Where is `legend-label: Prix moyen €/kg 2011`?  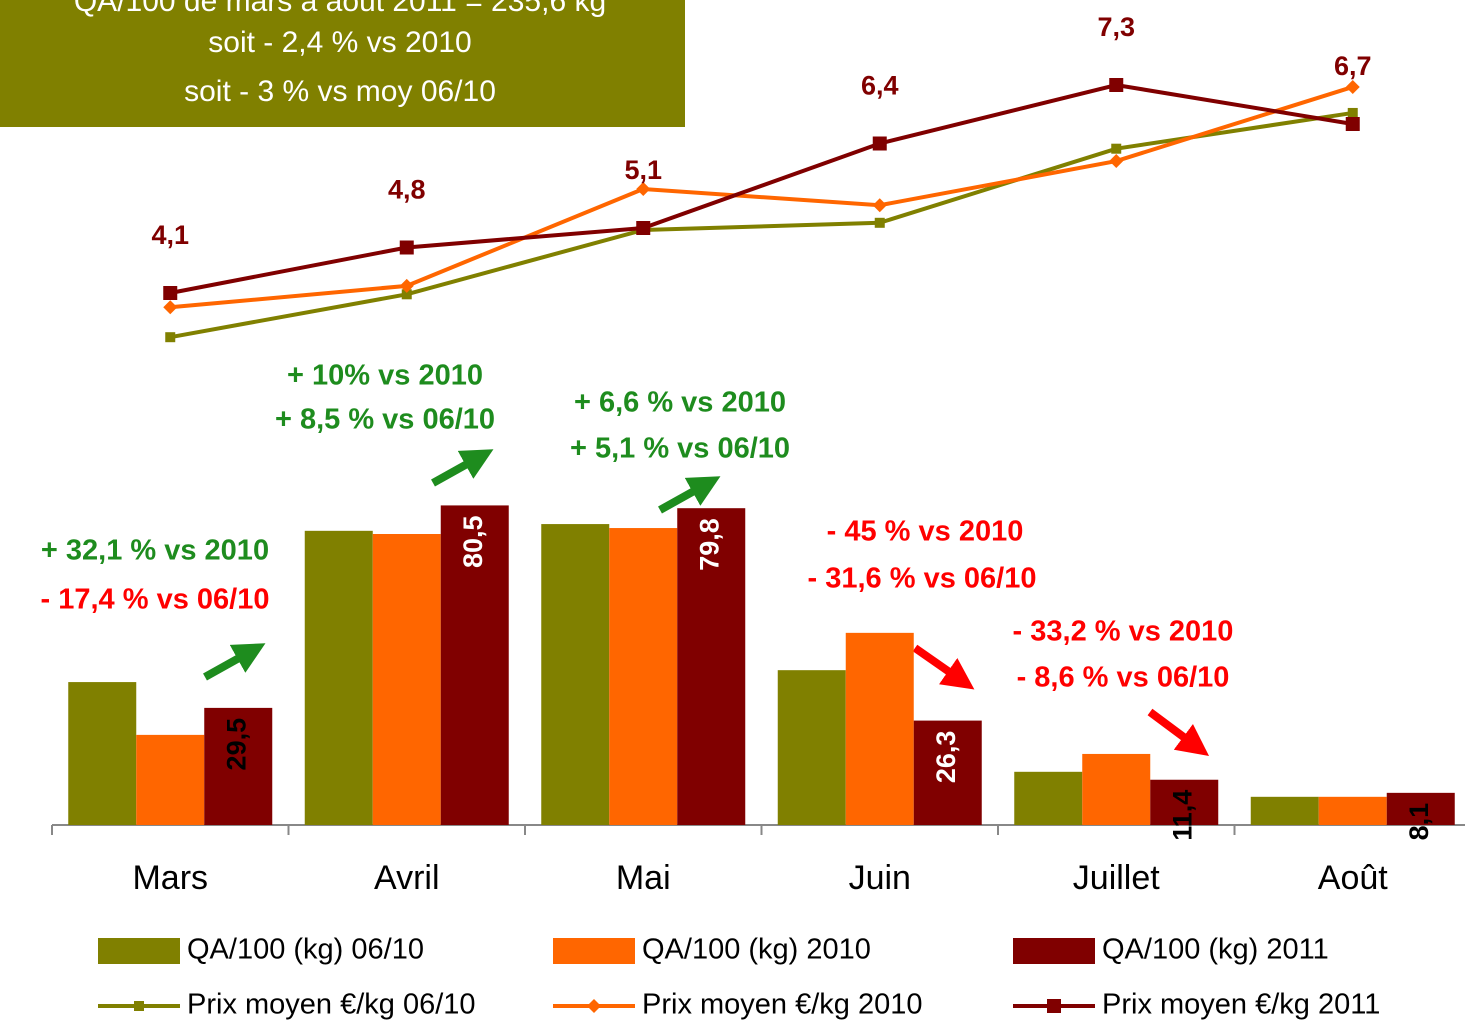
legend-label: Prix moyen €/kg 2011 is located at coordinates (1241, 1005).